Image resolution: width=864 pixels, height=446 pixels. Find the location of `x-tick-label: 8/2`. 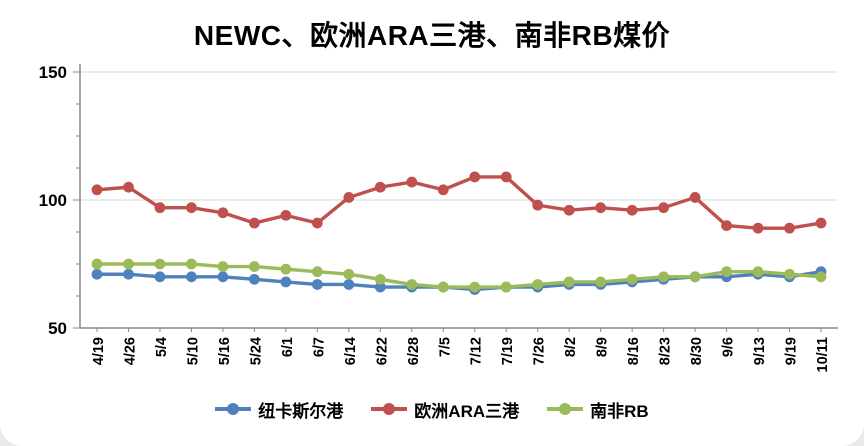

x-tick-label: 8/2 is located at coordinates (571, 347).